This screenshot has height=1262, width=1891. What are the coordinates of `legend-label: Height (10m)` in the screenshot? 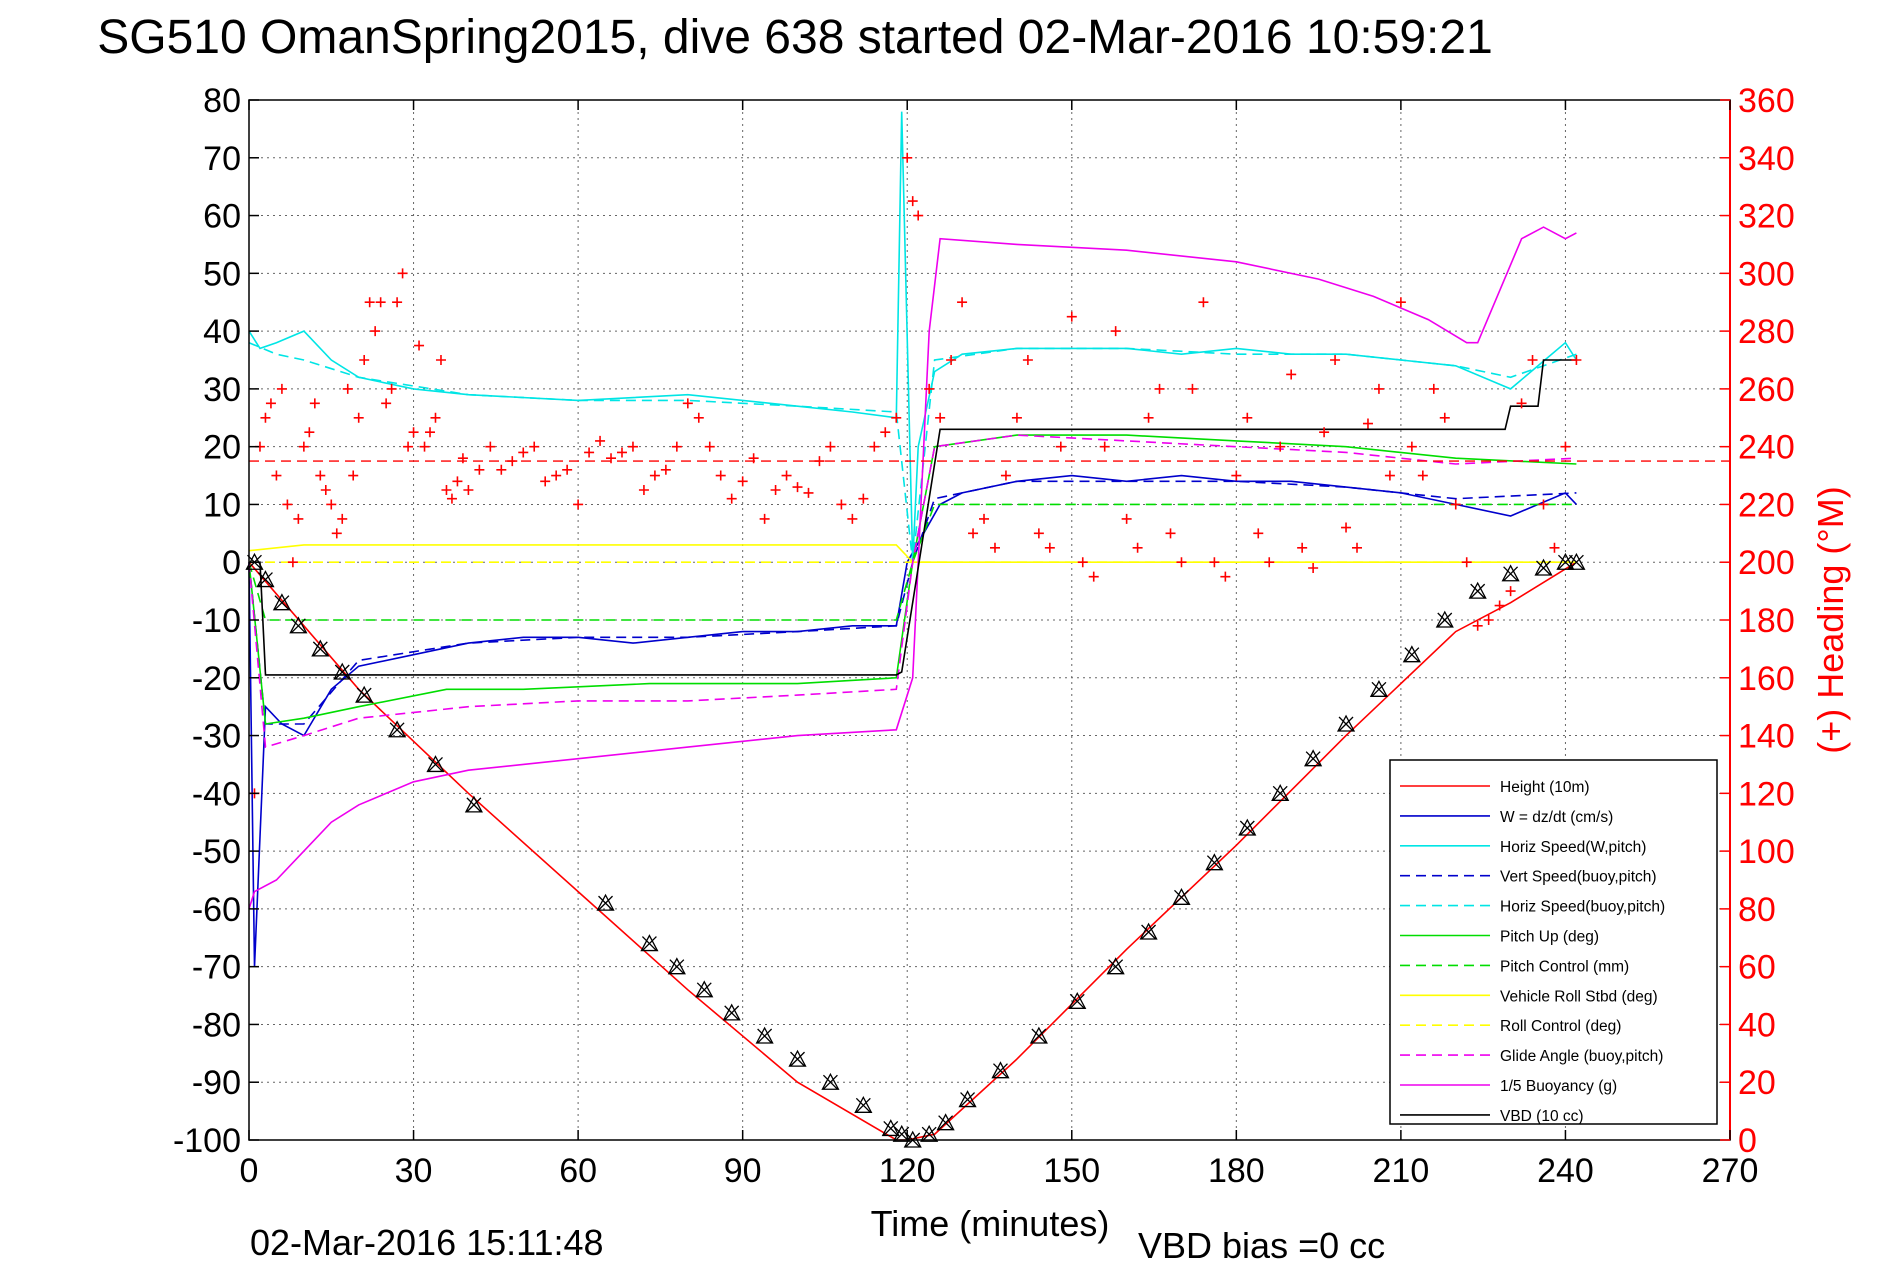 It's located at (1545, 787).